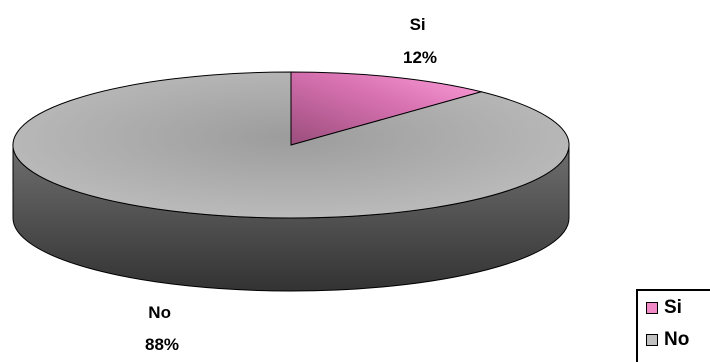 This screenshot has height=362, width=710. Describe the element at coordinates (162, 344) in the screenshot. I see `data-label-no-value: 88%` at that location.